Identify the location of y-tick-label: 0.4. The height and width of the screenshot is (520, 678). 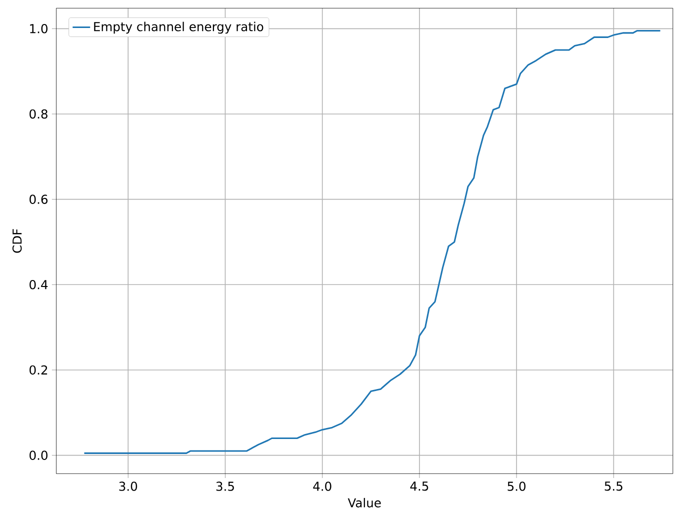
(39, 285).